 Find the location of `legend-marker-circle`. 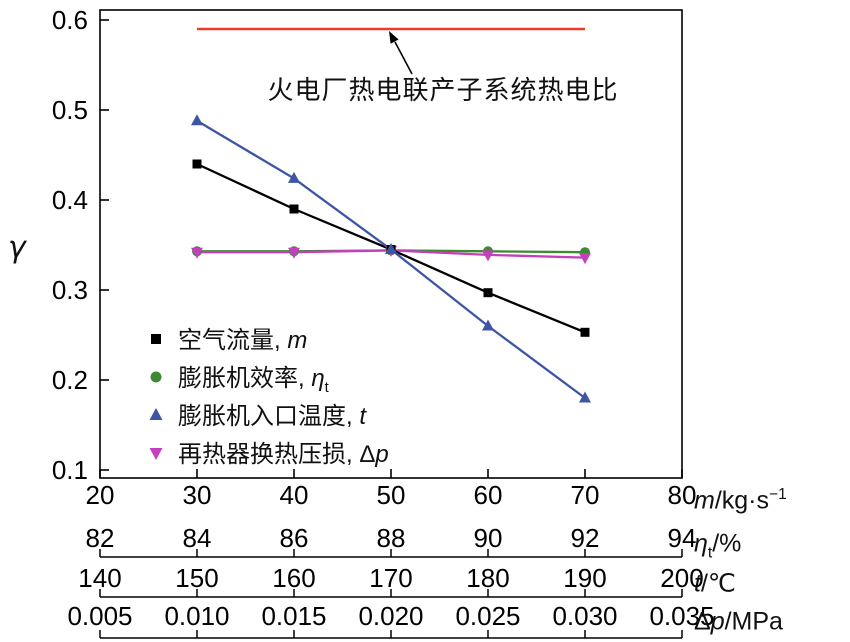

legend-marker-circle is located at coordinates (156, 377).